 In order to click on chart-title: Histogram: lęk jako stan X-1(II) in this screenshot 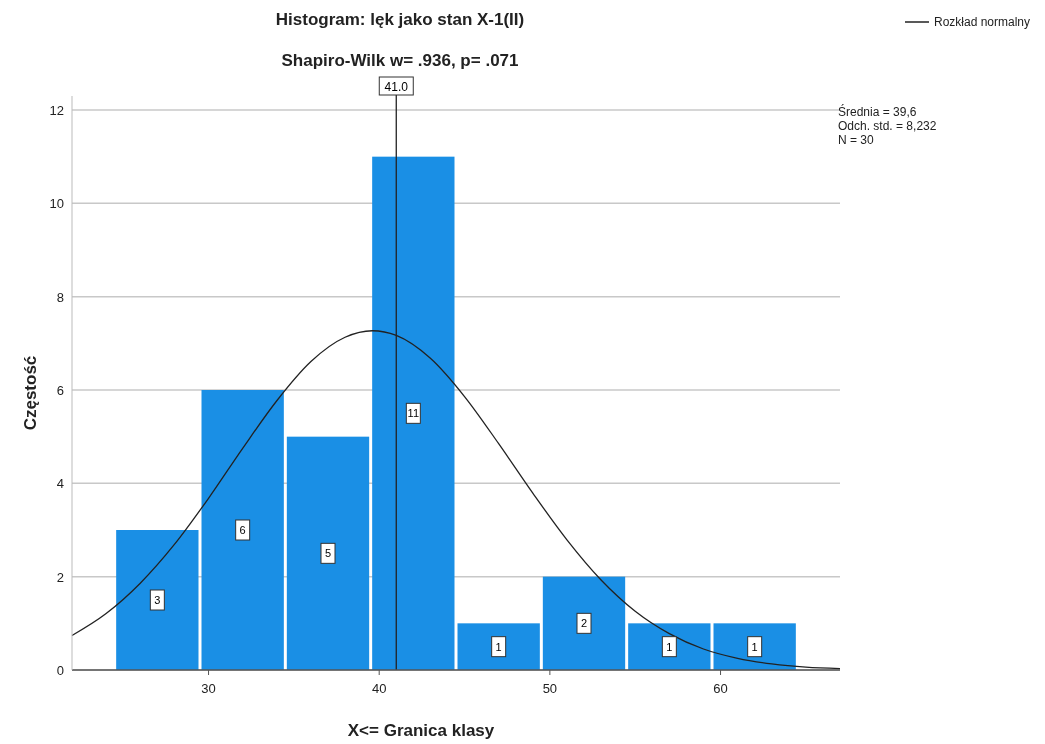, I will do `click(400, 19)`.